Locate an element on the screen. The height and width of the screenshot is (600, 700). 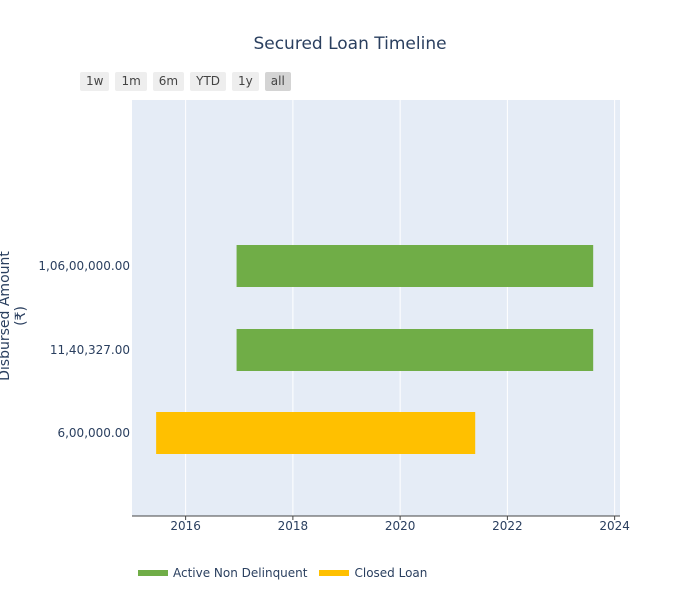
y-tick-label: 6,00,000.00 is located at coordinates (93, 433).